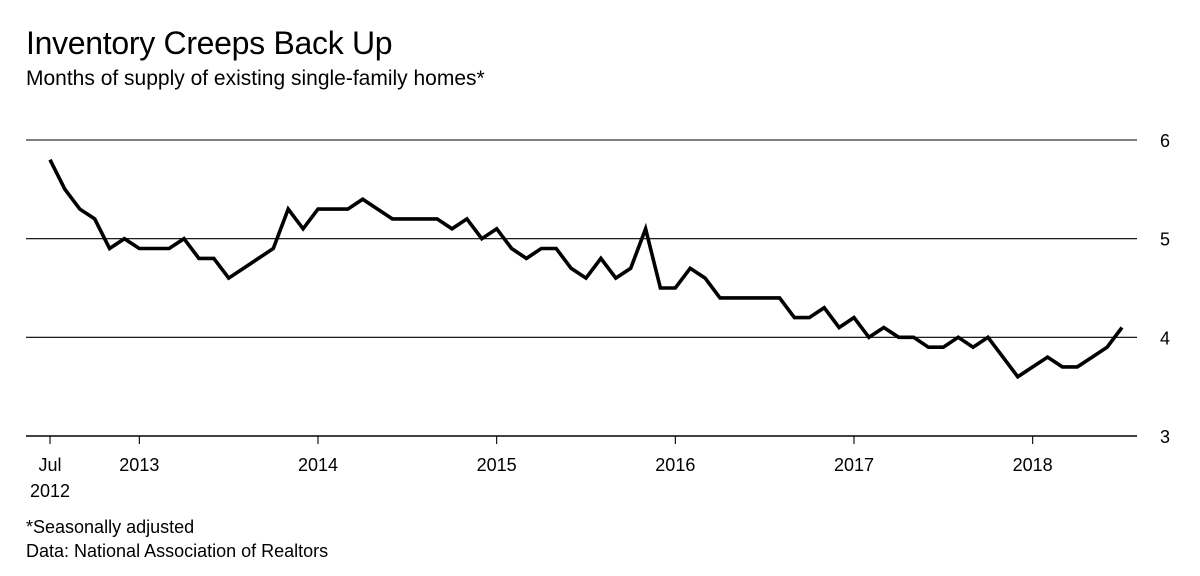 This screenshot has height=576, width=1200. Describe the element at coordinates (854, 465) in the screenshot. I see `x-tick-label: 2017` at that location.